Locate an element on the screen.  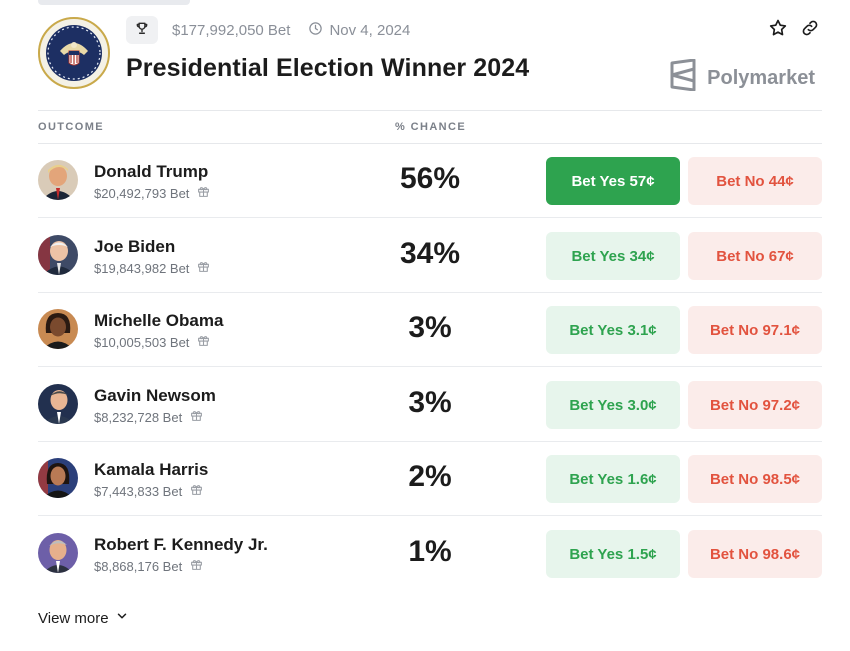
chance-column-header: % CHANCE is located at coordinates (431, 127).